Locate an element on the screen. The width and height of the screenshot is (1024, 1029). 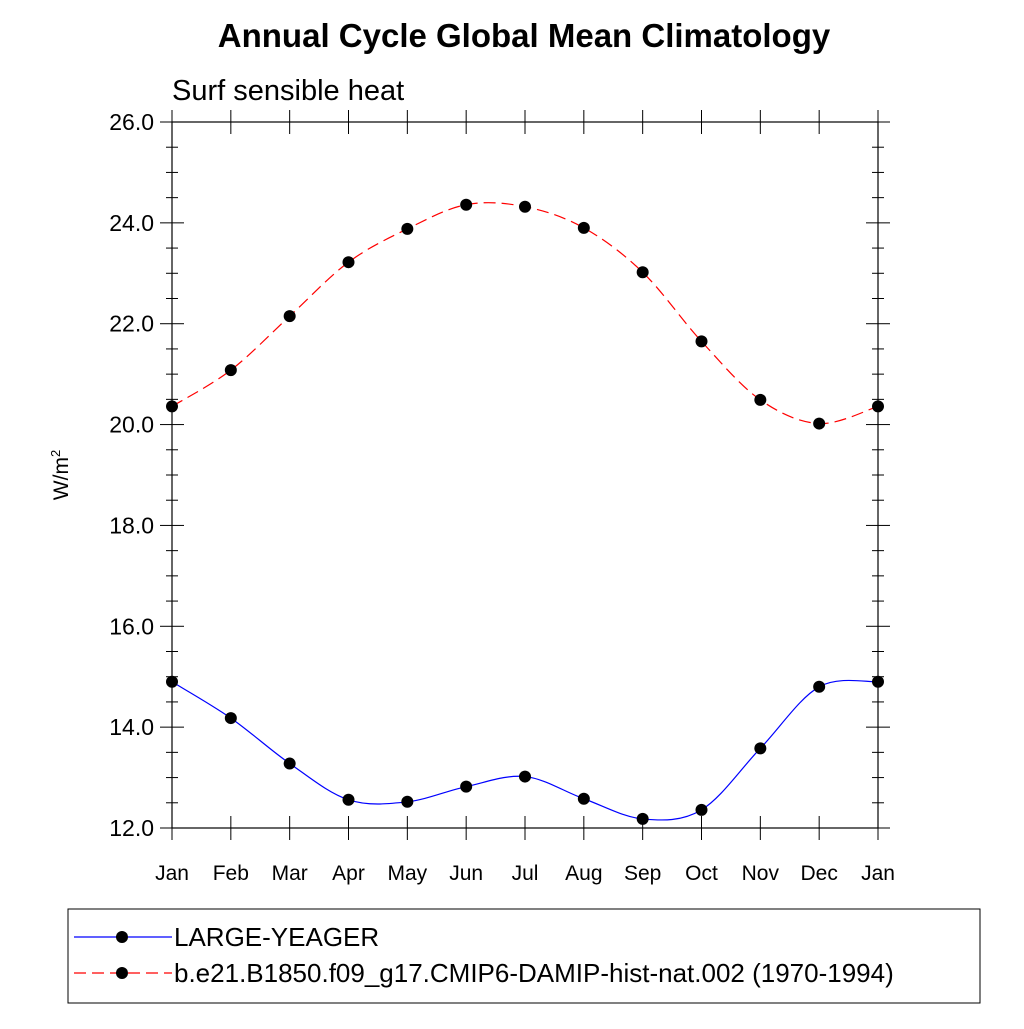
y-tick-label: 24.0 is located at coordinates (131, 223).